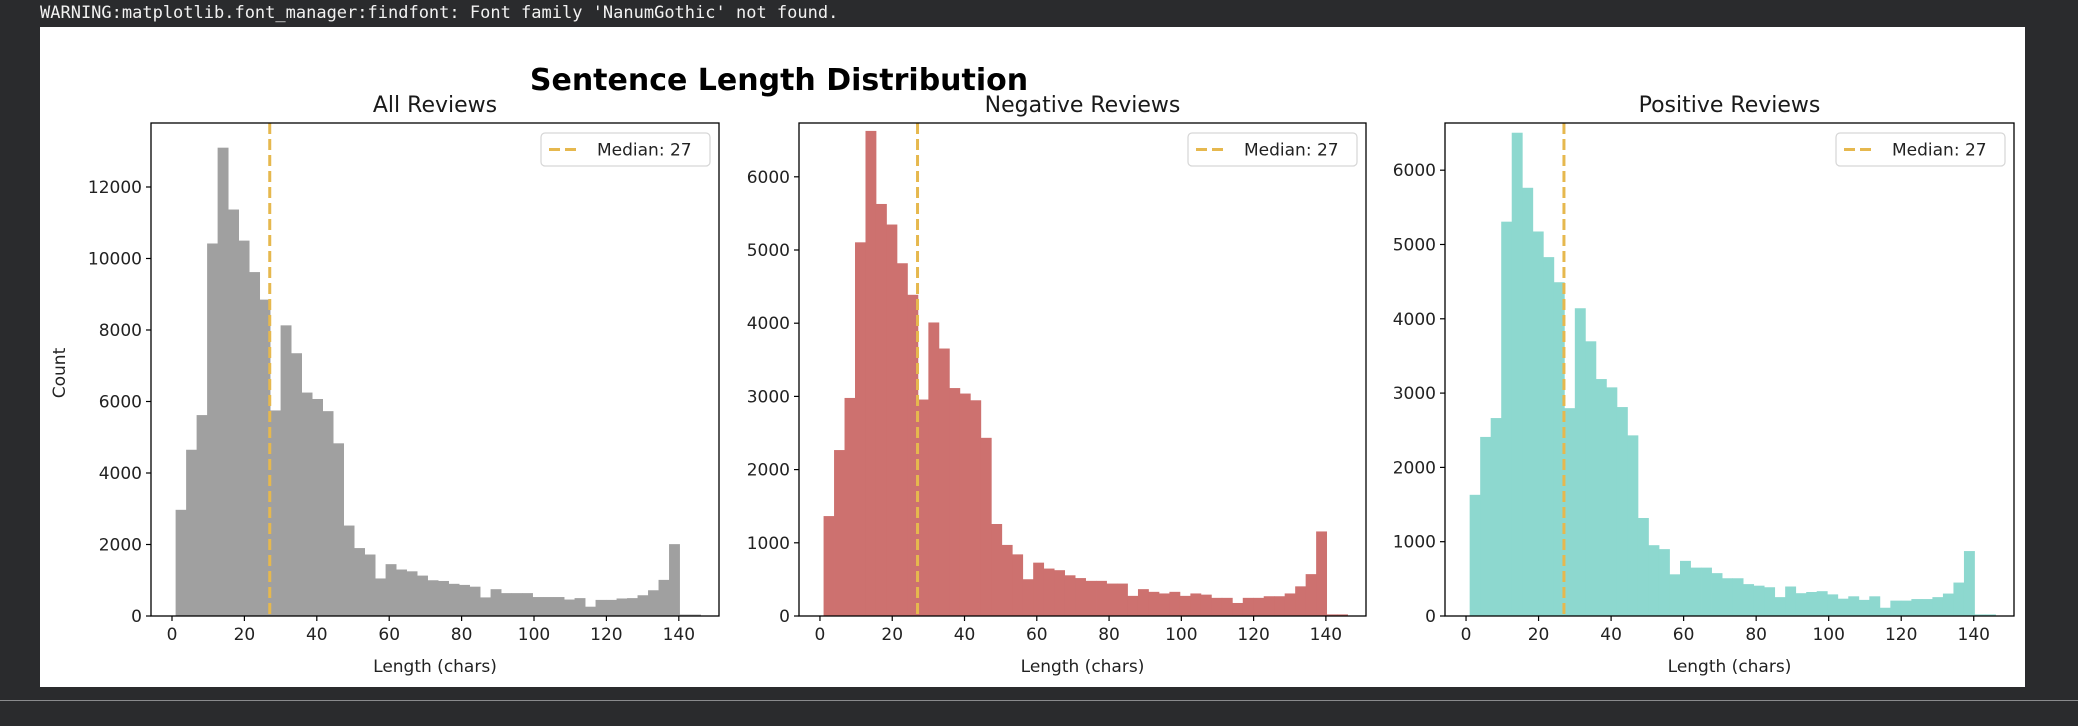  Describe the element at coordinates (1272, 149) in the screenshot. I see `legend: Median: 27` at that location.